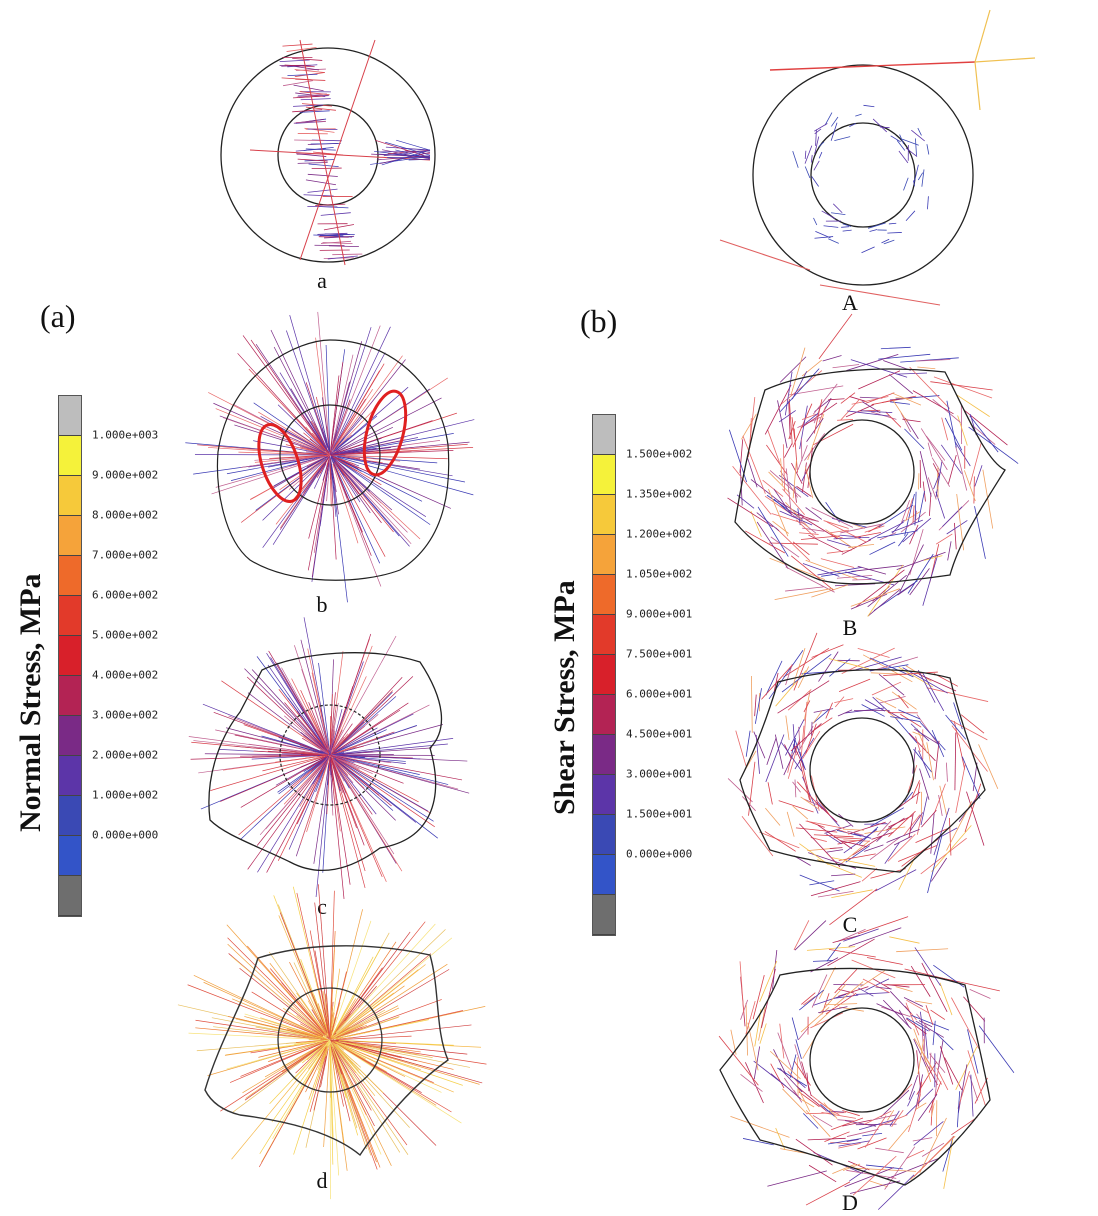 This screenshot has height=1216, width=1098. Describe the element at coordinates (855, 1076) in the screenshot. I see `diagram-D-outer-boundary` at that location.